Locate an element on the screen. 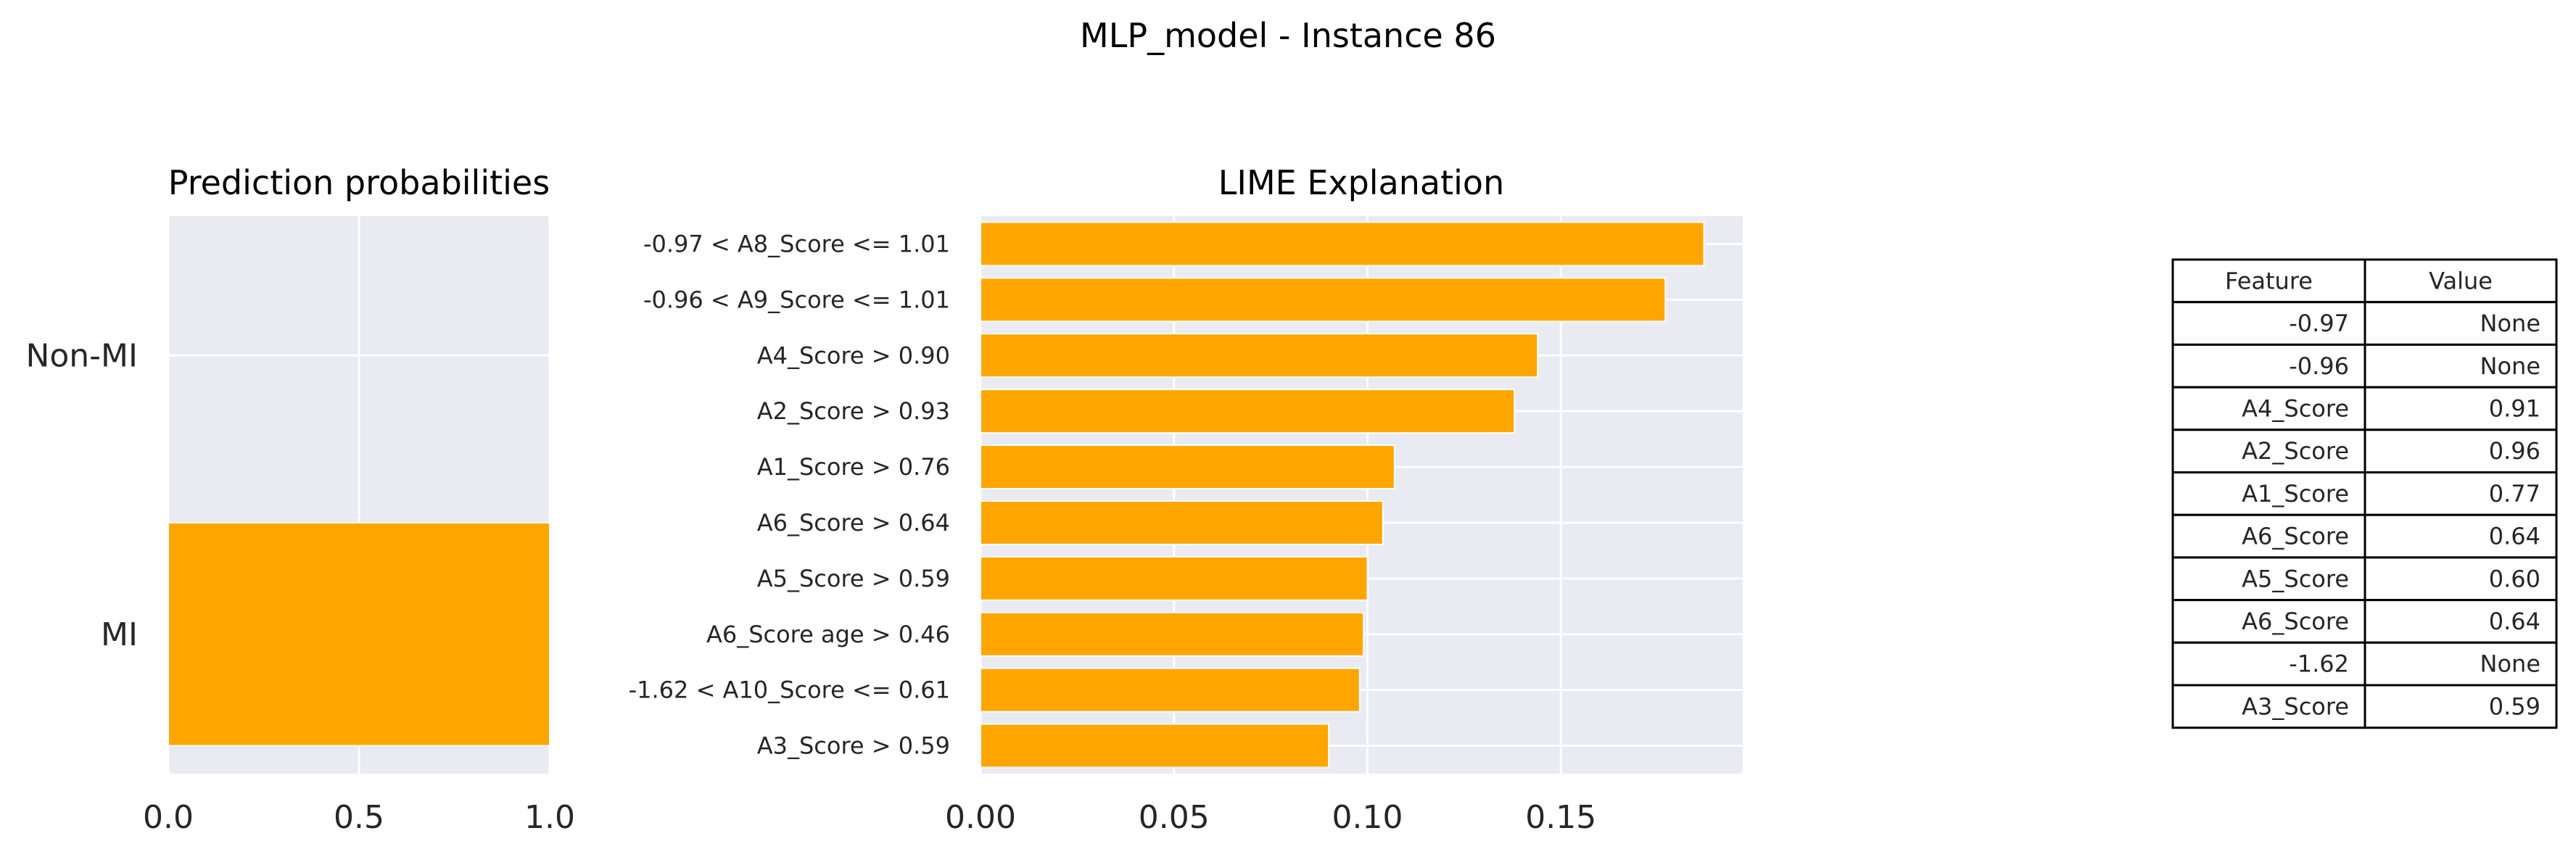 This screenshot has width=2576, height=857. feature-rule-label: A3_Score > 0.59 is located at coordinates (853, 746).